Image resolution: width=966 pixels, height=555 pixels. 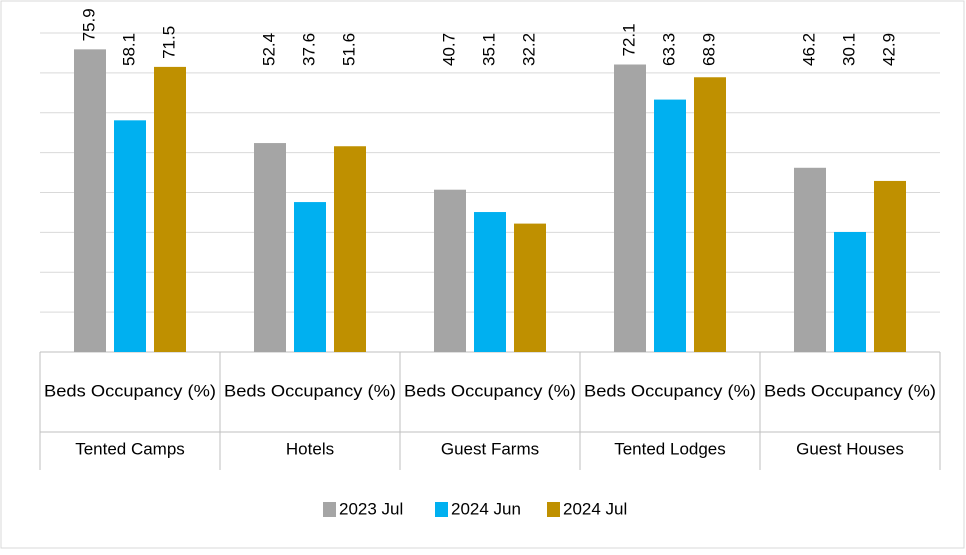 What do you see at coordinates (310, 448) in the screenshot?
I see `x-tick-label: Hotels` at bounding box center [310, 448].